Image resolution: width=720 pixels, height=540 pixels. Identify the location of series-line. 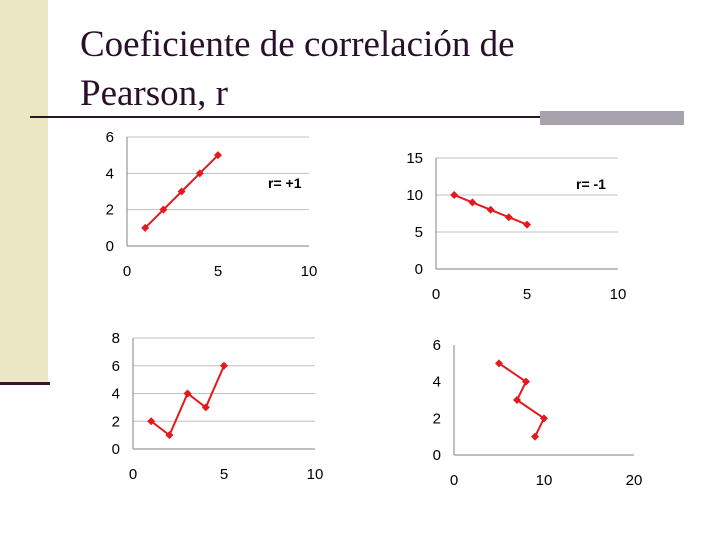
(522, 400).